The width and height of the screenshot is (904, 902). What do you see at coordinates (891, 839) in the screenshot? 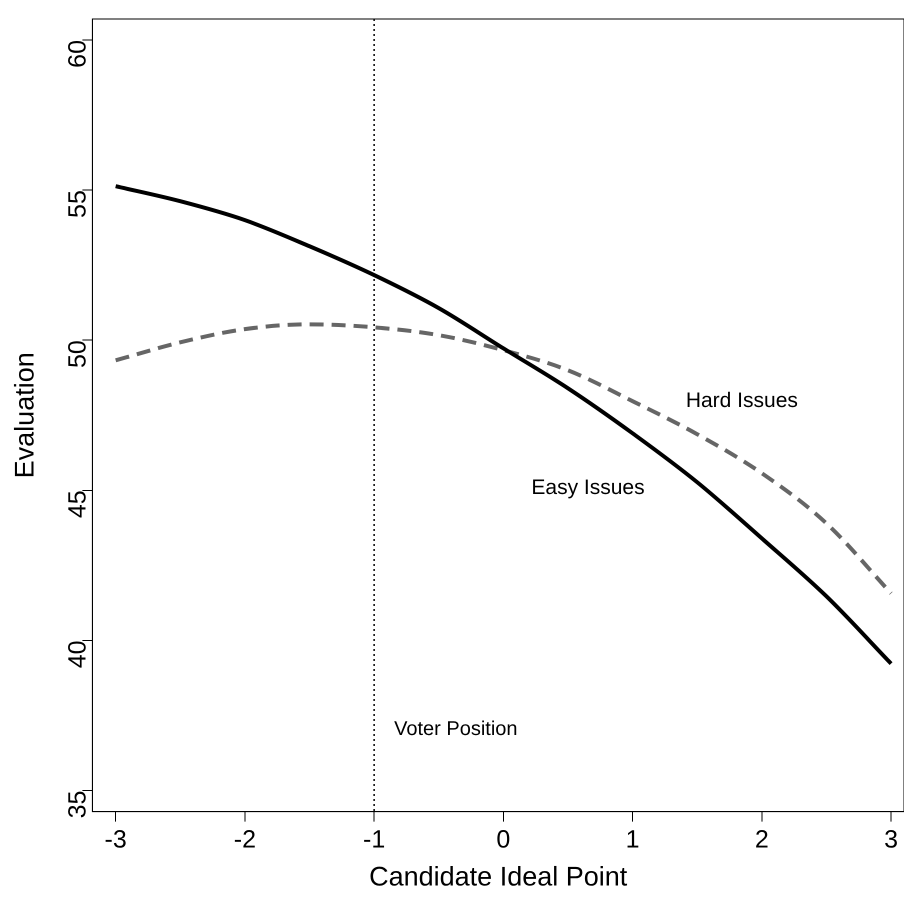
I see `x-tick-label: 3` at bounding box center [891, 839].